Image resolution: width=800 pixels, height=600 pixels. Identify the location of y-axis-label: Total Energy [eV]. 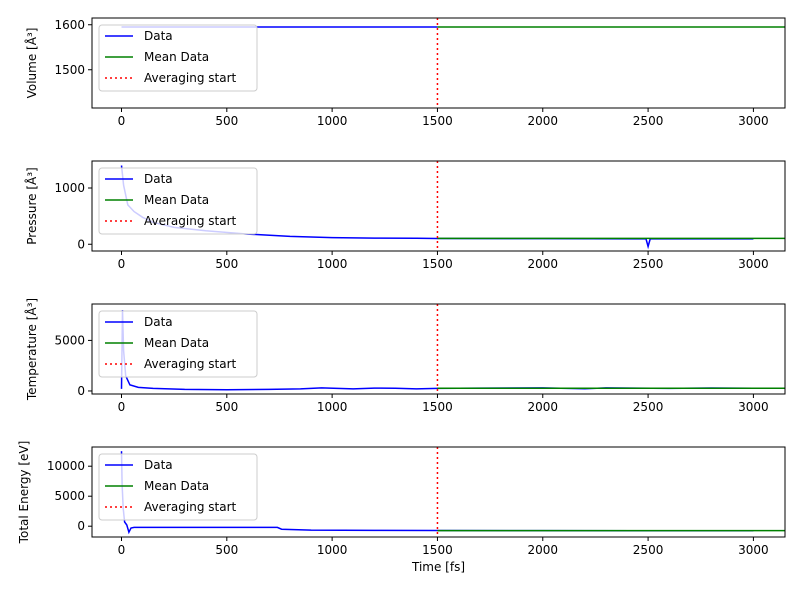
(24, 493).